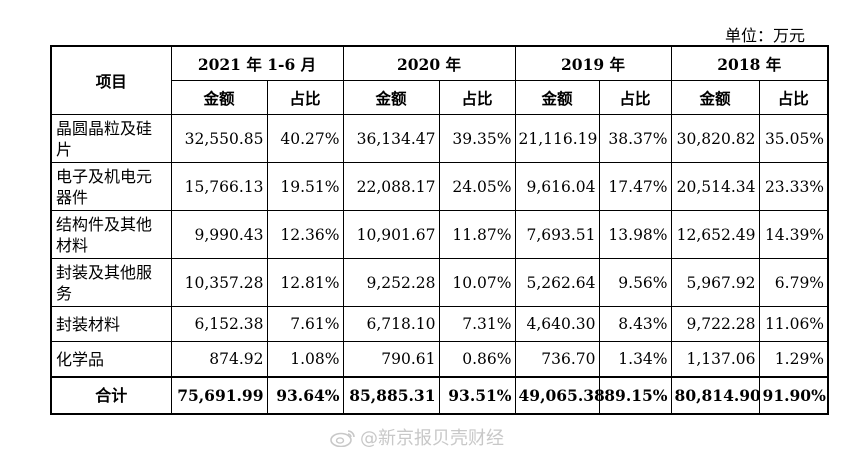 The width and height of the screenshot is (865, 457). What do you see at coordinates (111, 80) in the screenshot?
I see `project-header: 项目` at bounding box center [111, 80].